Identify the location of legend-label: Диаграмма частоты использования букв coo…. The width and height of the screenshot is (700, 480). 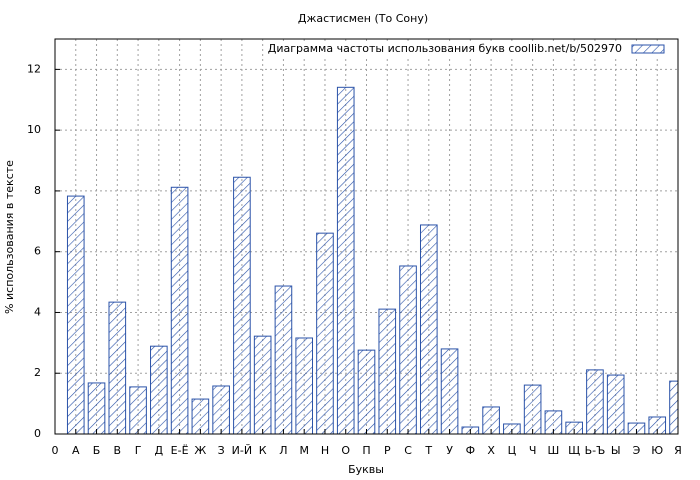
(445, 48).